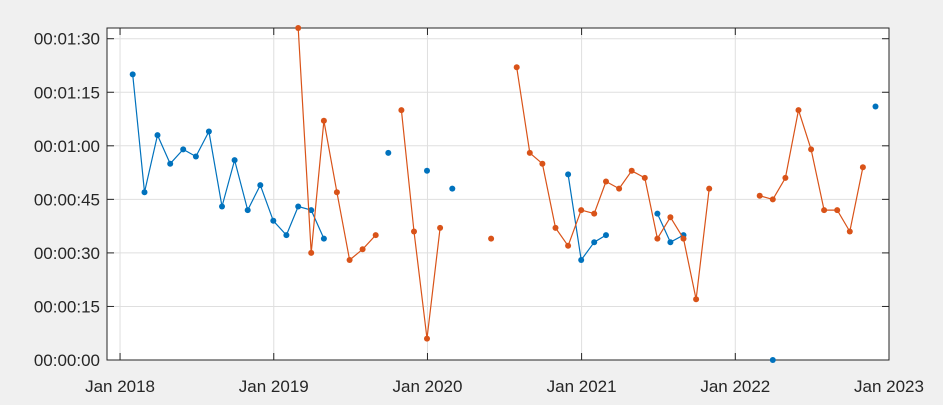 This screenshot has width=943, height=405. What do you see at coordinates (67, 199) in the screenshot?
I see `y-tick-label: 00:00:45` at bounding box center [67, 199].